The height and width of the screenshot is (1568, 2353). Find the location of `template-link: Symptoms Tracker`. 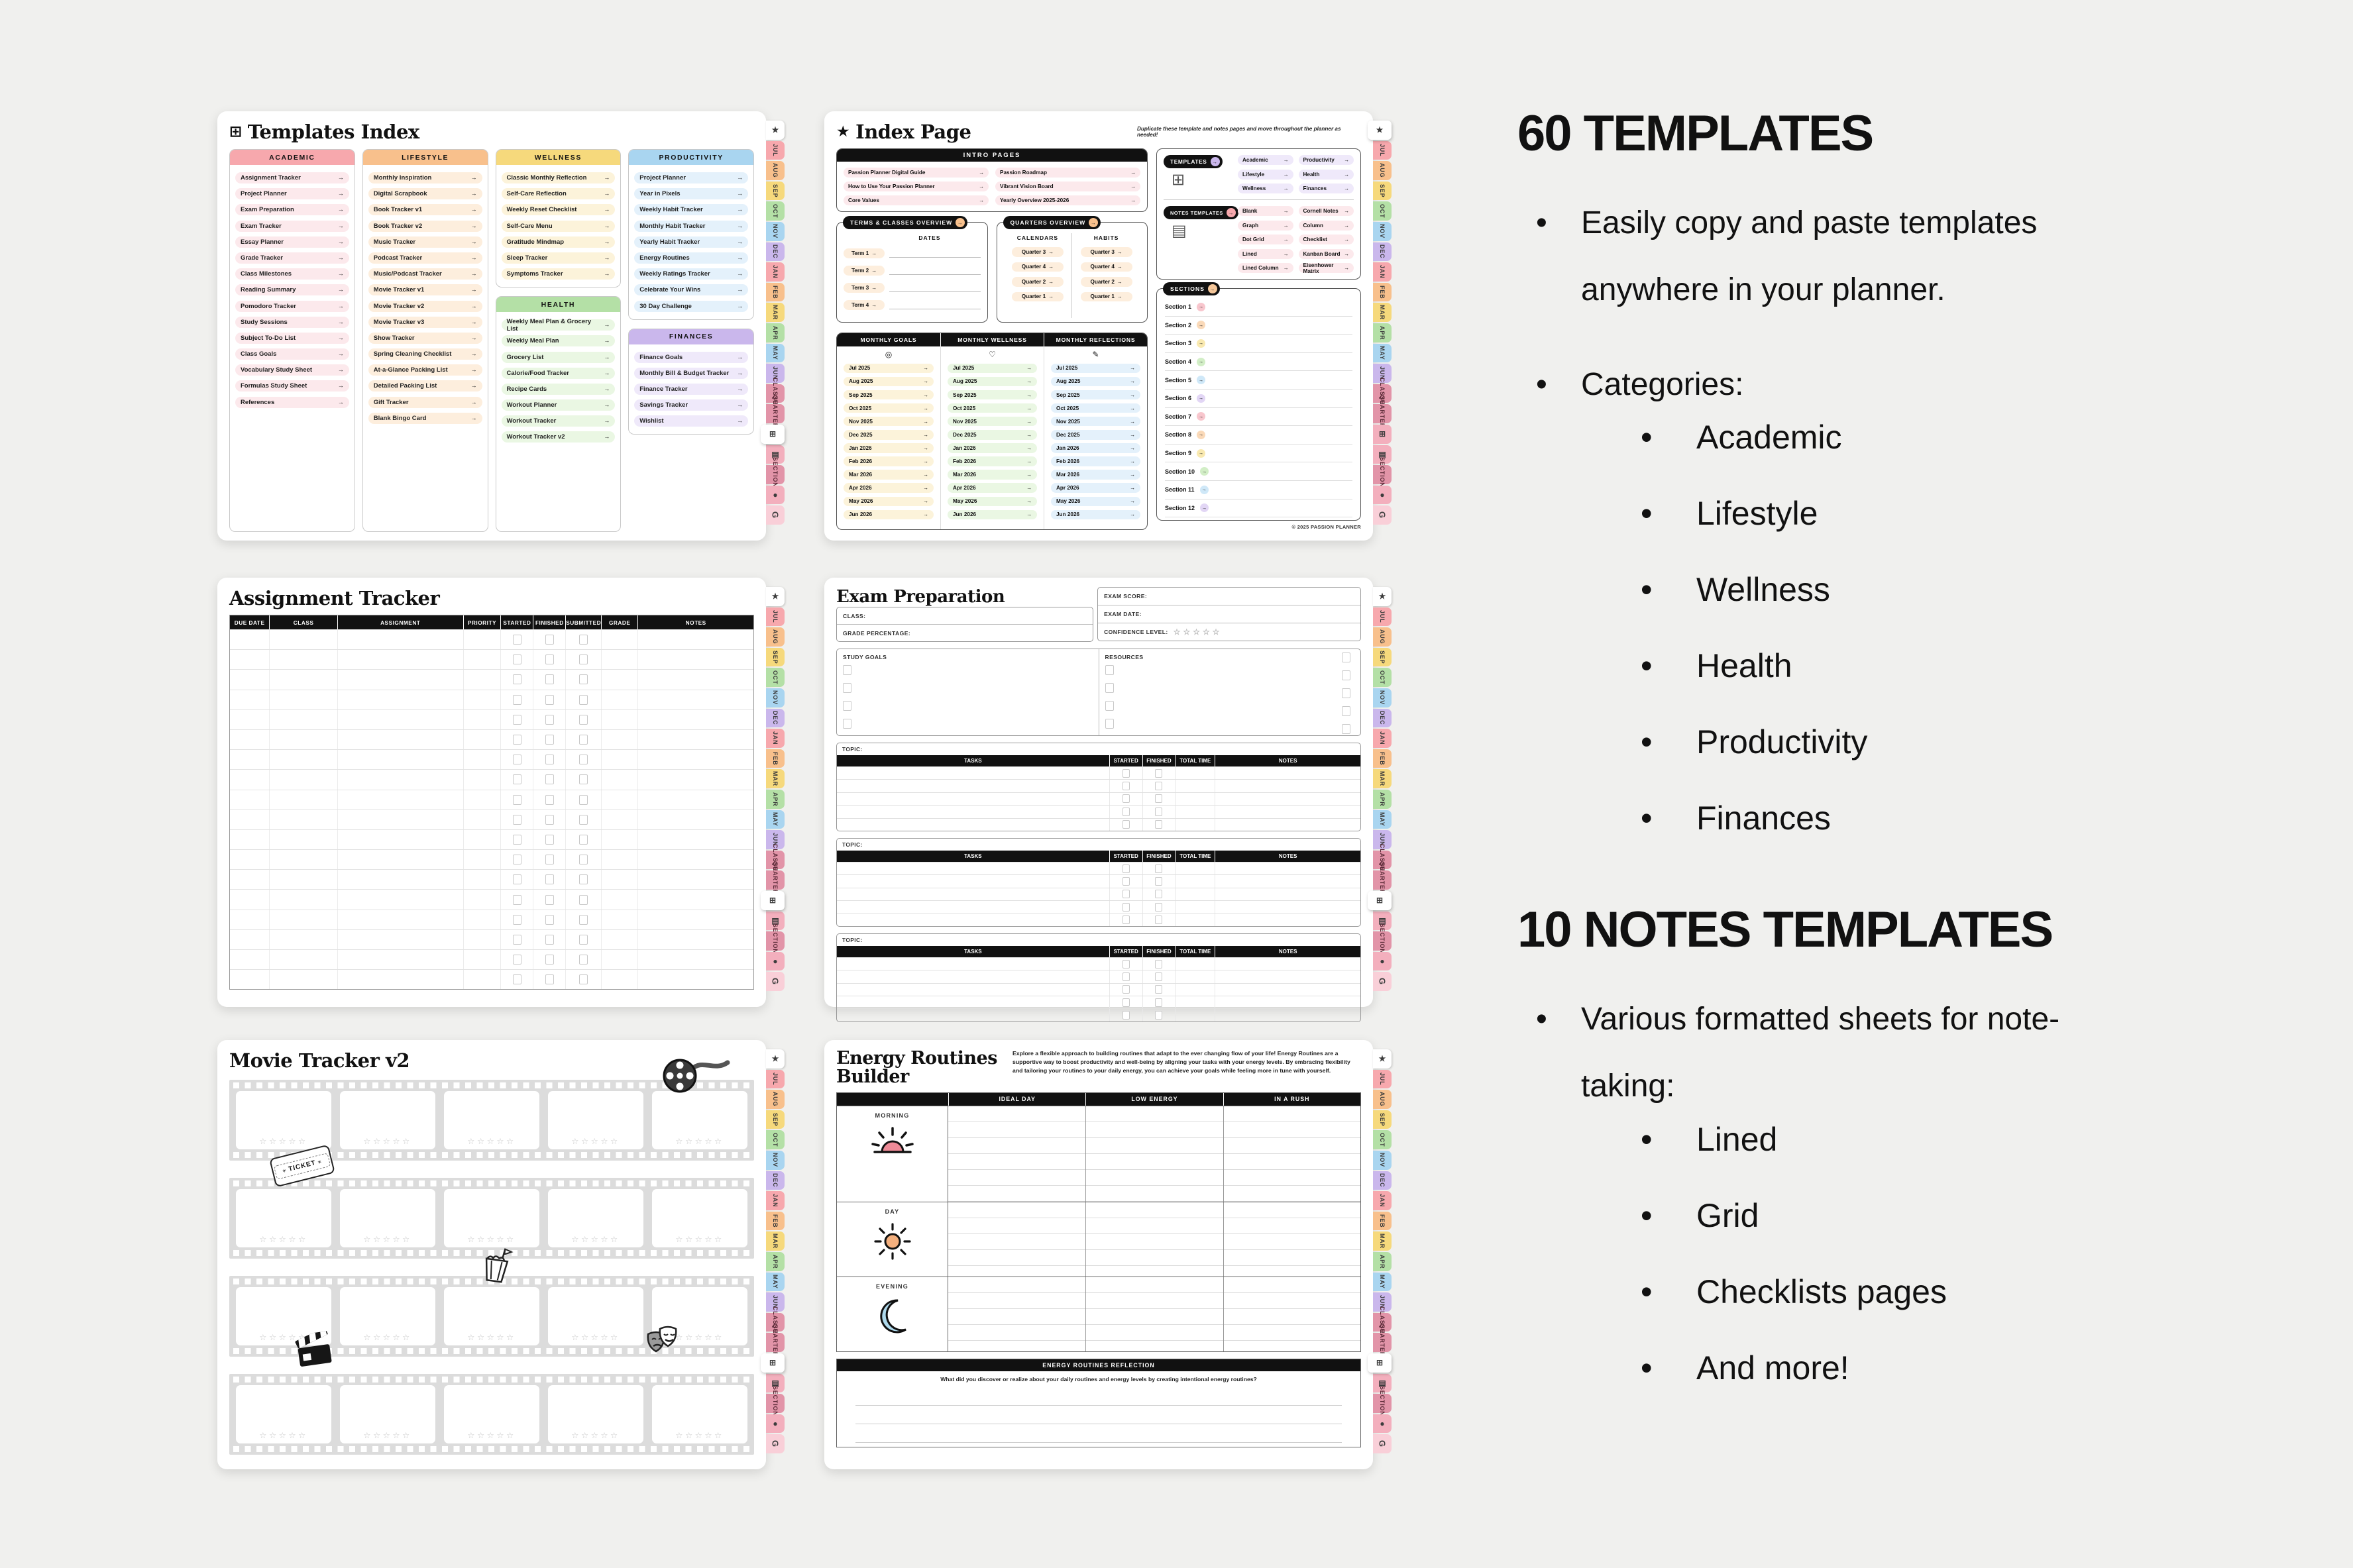

template-link: Symptoms Tracker is located at coordinates (558, 274).